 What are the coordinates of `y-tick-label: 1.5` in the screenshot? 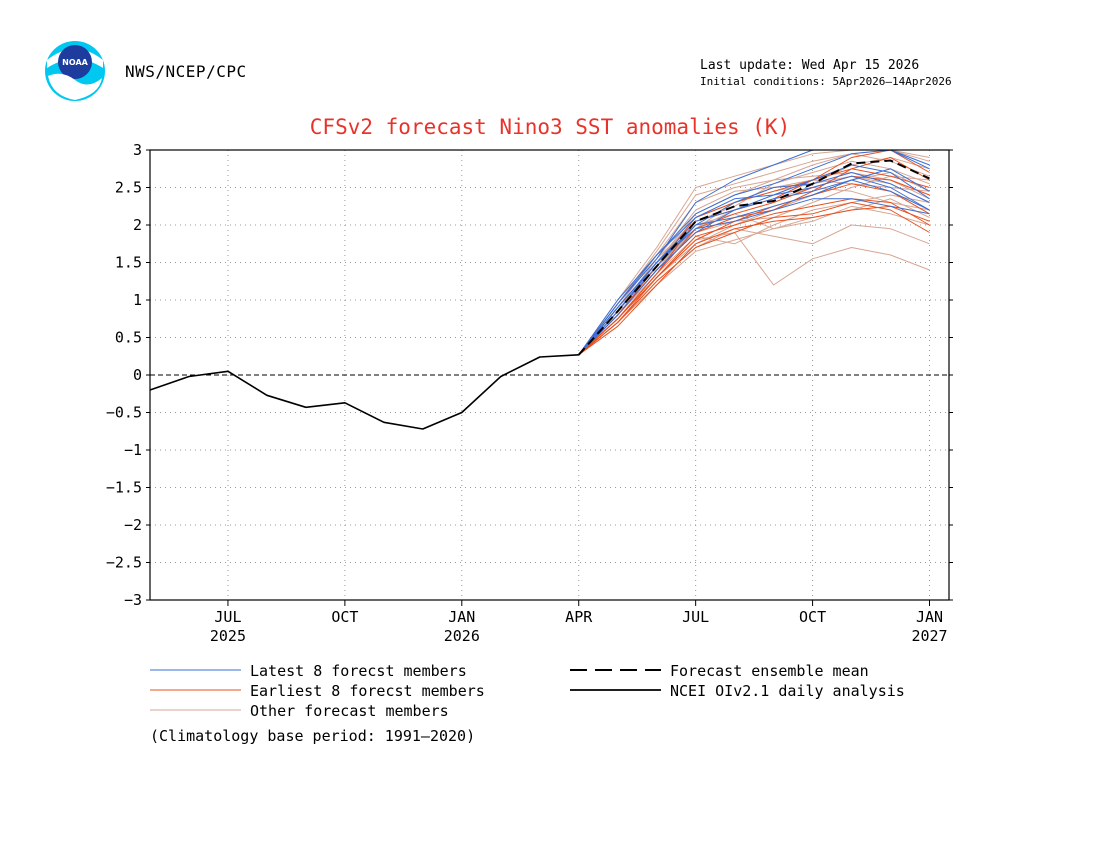 It's located at (128, 263).